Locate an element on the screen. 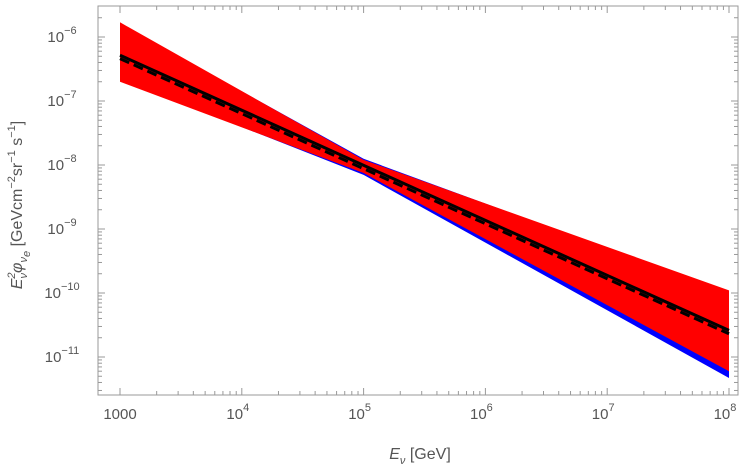 Image resolution: width=747 pixels, height=469 pixels. x-tick-label: 10⁸ is located at coordinates (725, 412).